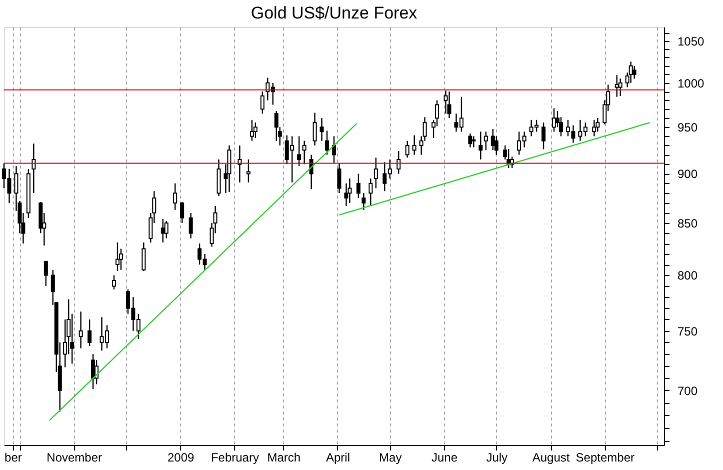 This screenshot has height=470, width=723. I want to click on x-tick-label: March, so click(284, 457).